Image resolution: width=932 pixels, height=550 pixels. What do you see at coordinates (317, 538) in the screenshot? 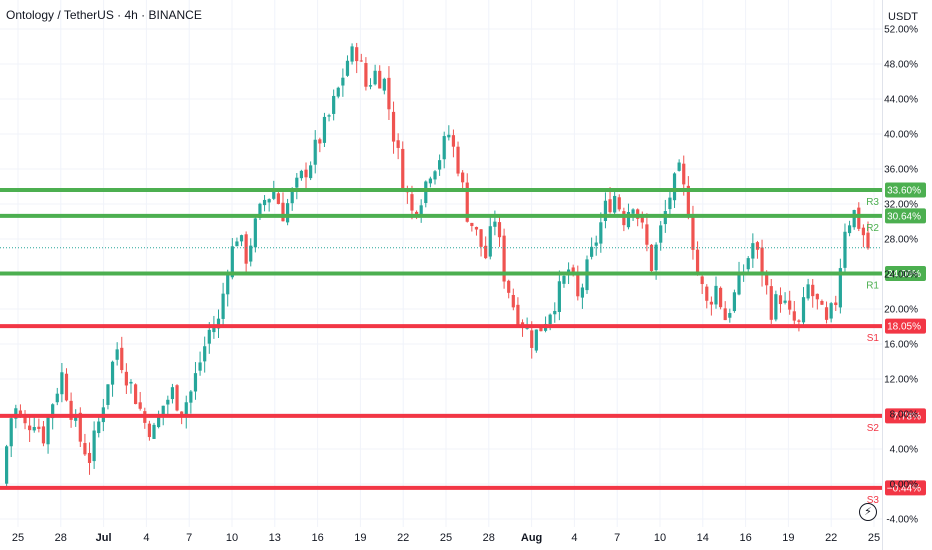
I see `x-tick-label: 16` at bounding box center [317, 538].